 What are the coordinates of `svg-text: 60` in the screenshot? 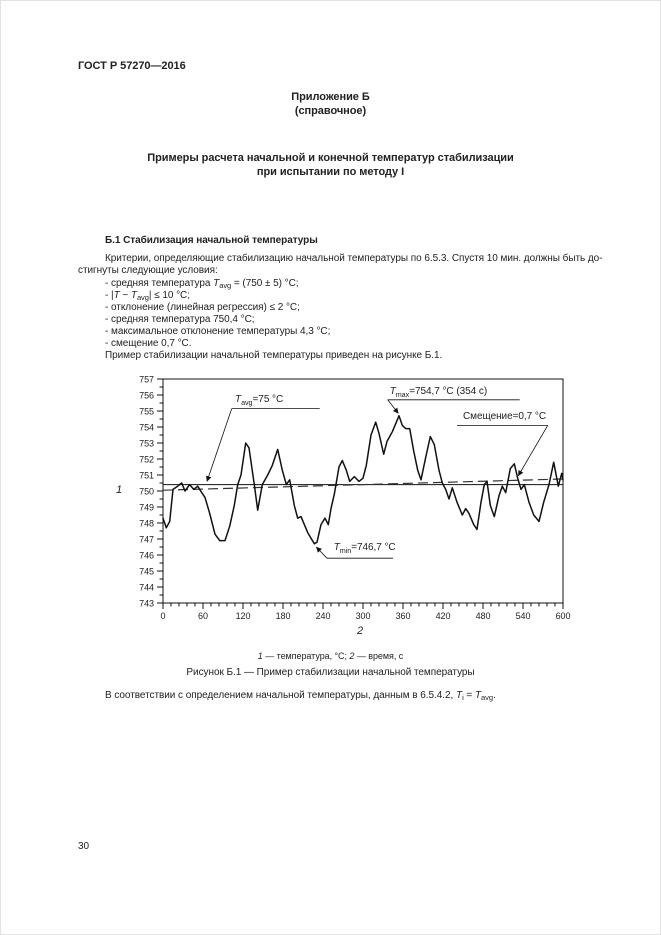 It's located at (203, 616).